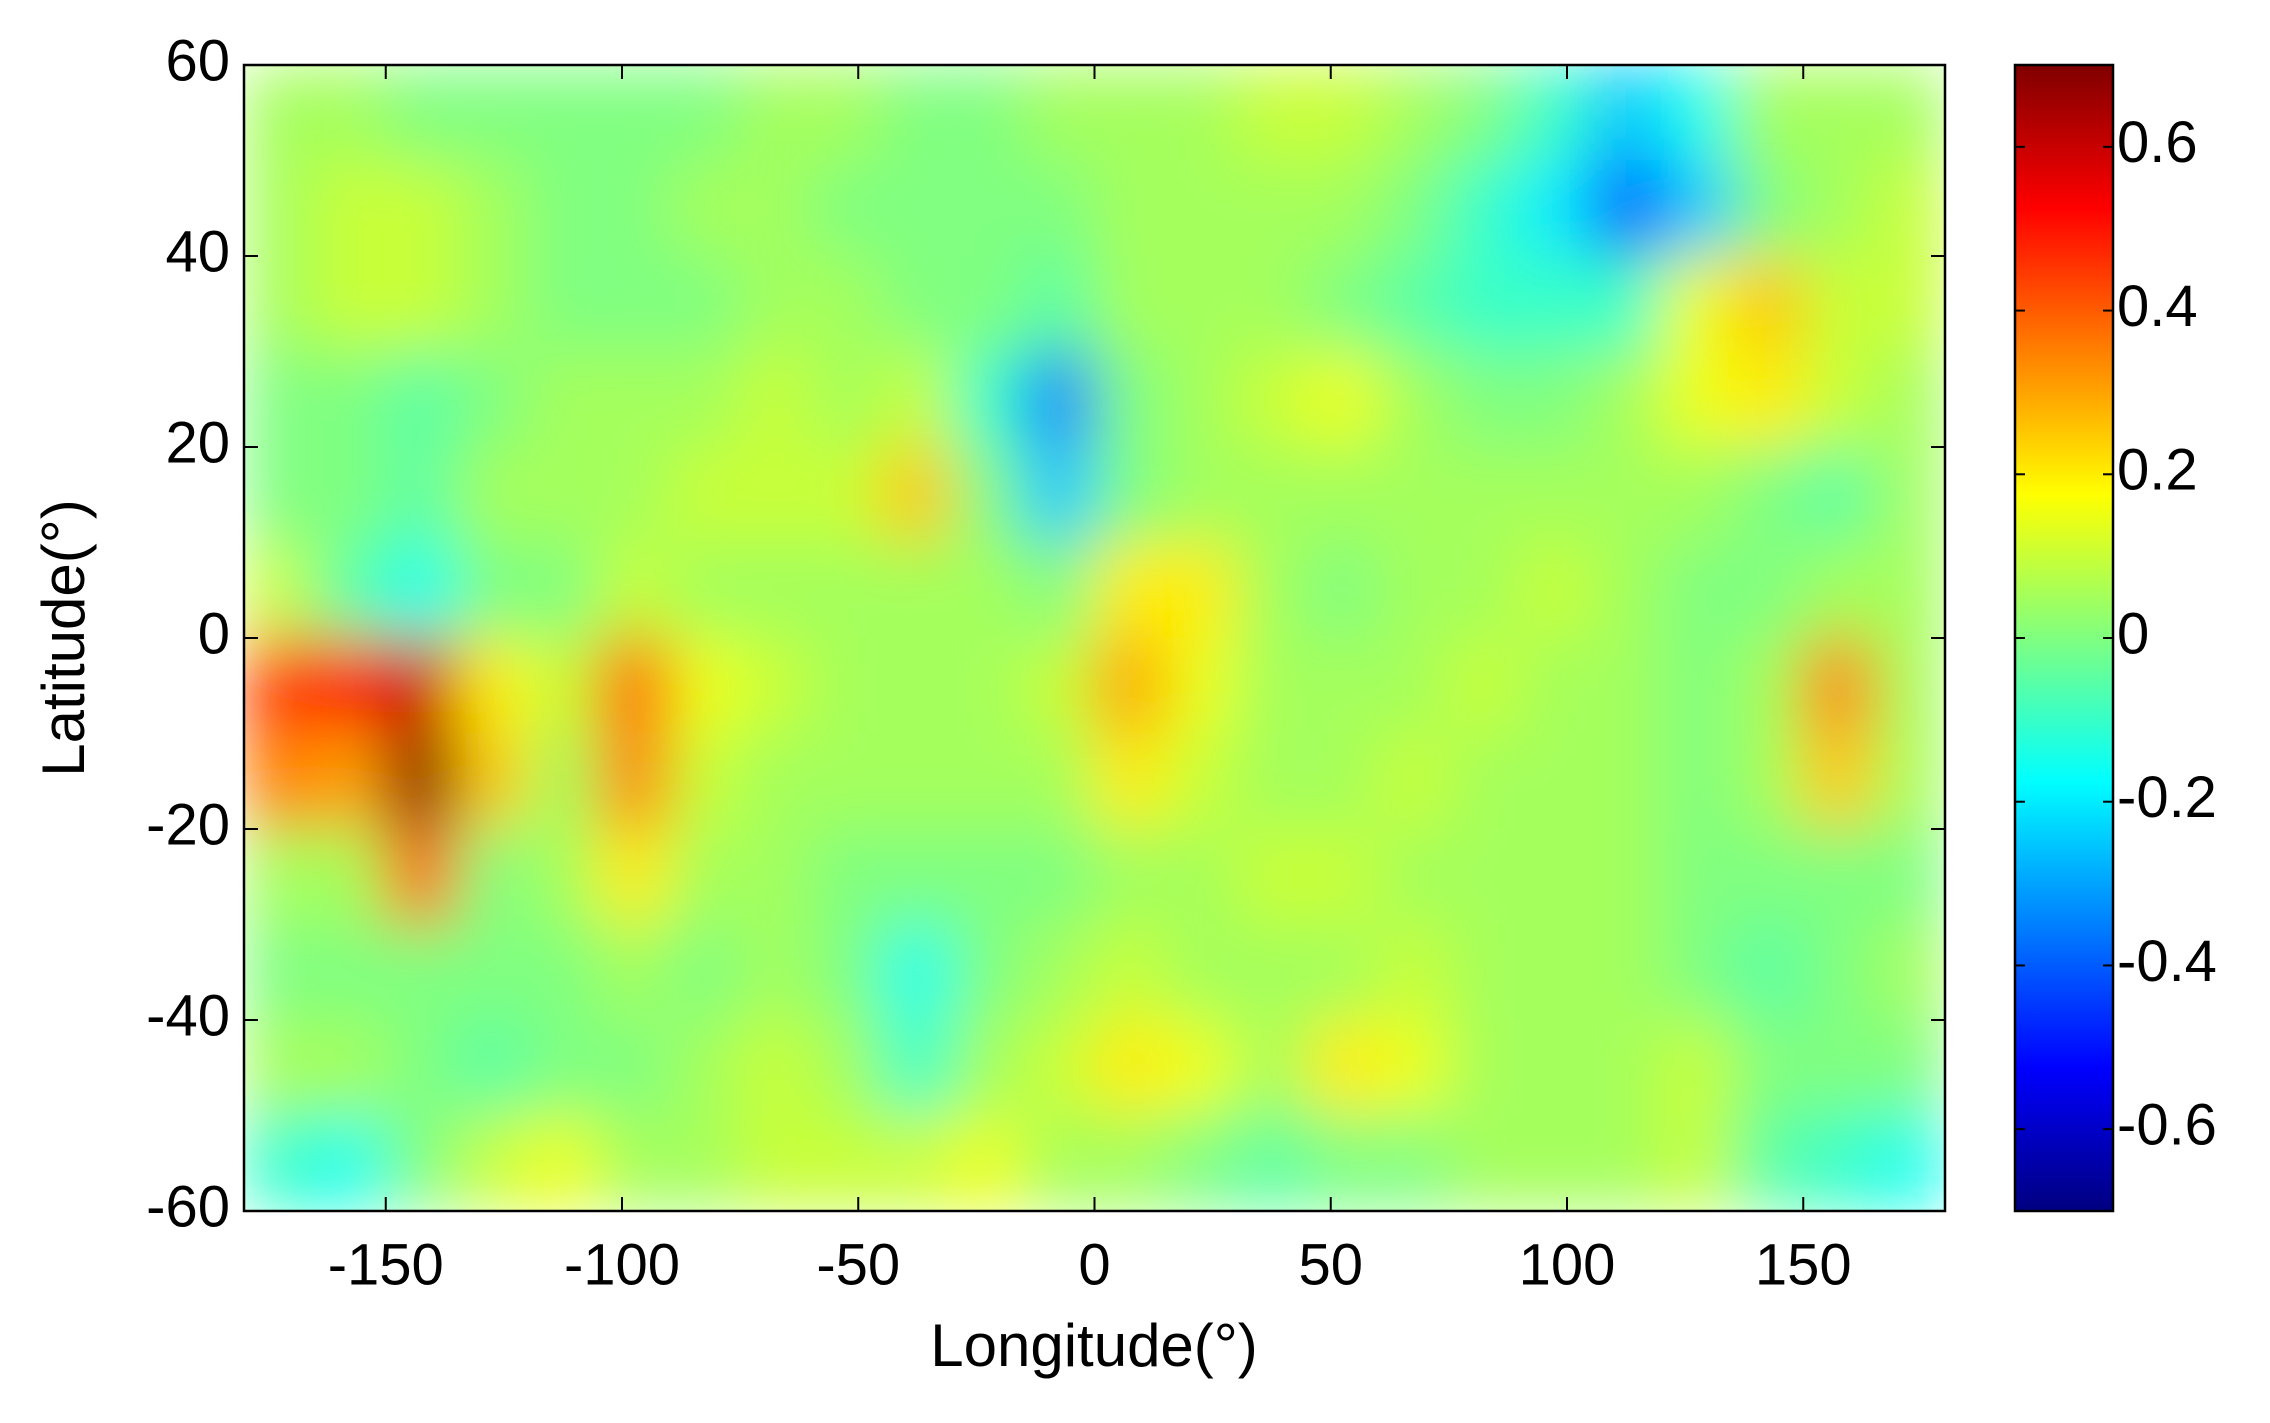 Image resolution: width=2270 pixels, height=1423 pixels. I want to click on x-tick-label: -150, so click(386, 1264).